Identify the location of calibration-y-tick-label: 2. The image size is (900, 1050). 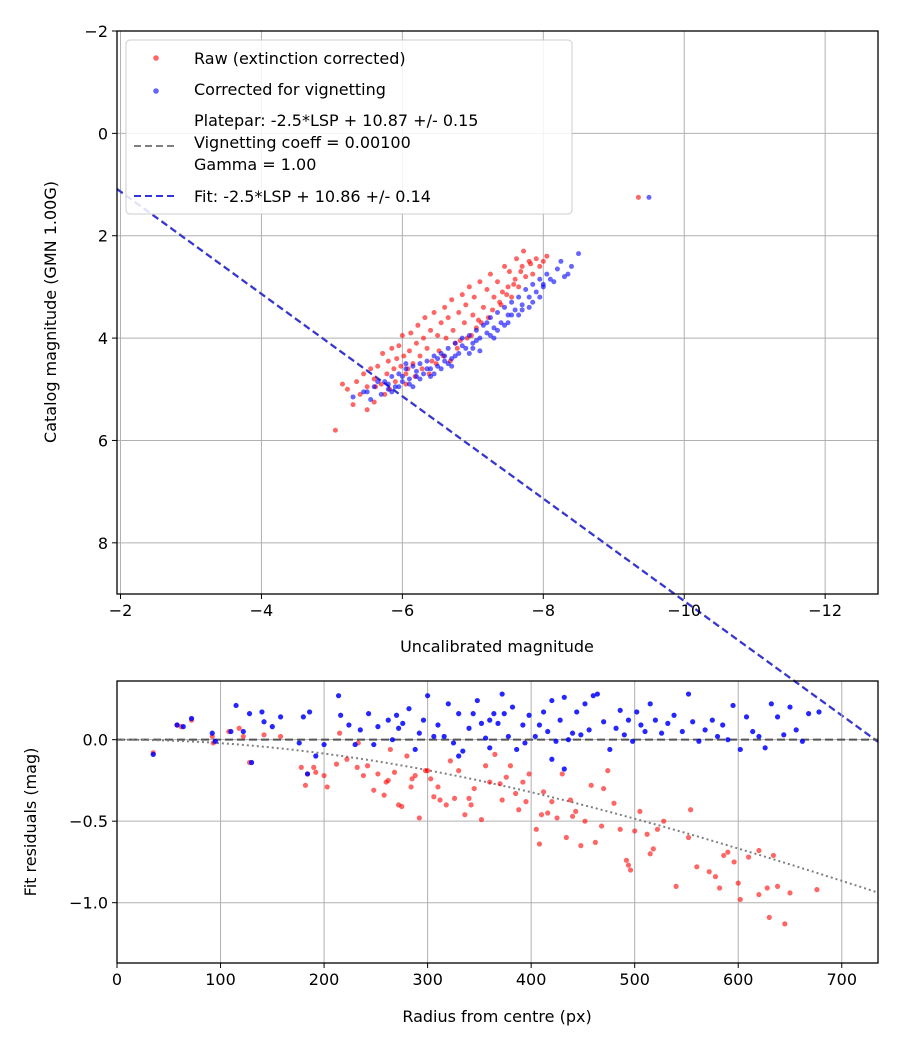
(103, 236).